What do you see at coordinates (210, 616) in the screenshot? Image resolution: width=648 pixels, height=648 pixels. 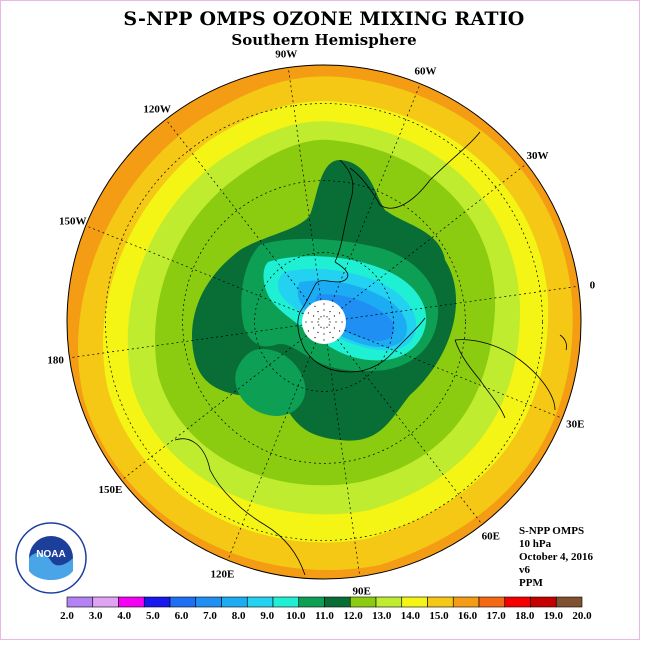 I see `colorbar-label: 7.0` at bounding box center [210, 616].